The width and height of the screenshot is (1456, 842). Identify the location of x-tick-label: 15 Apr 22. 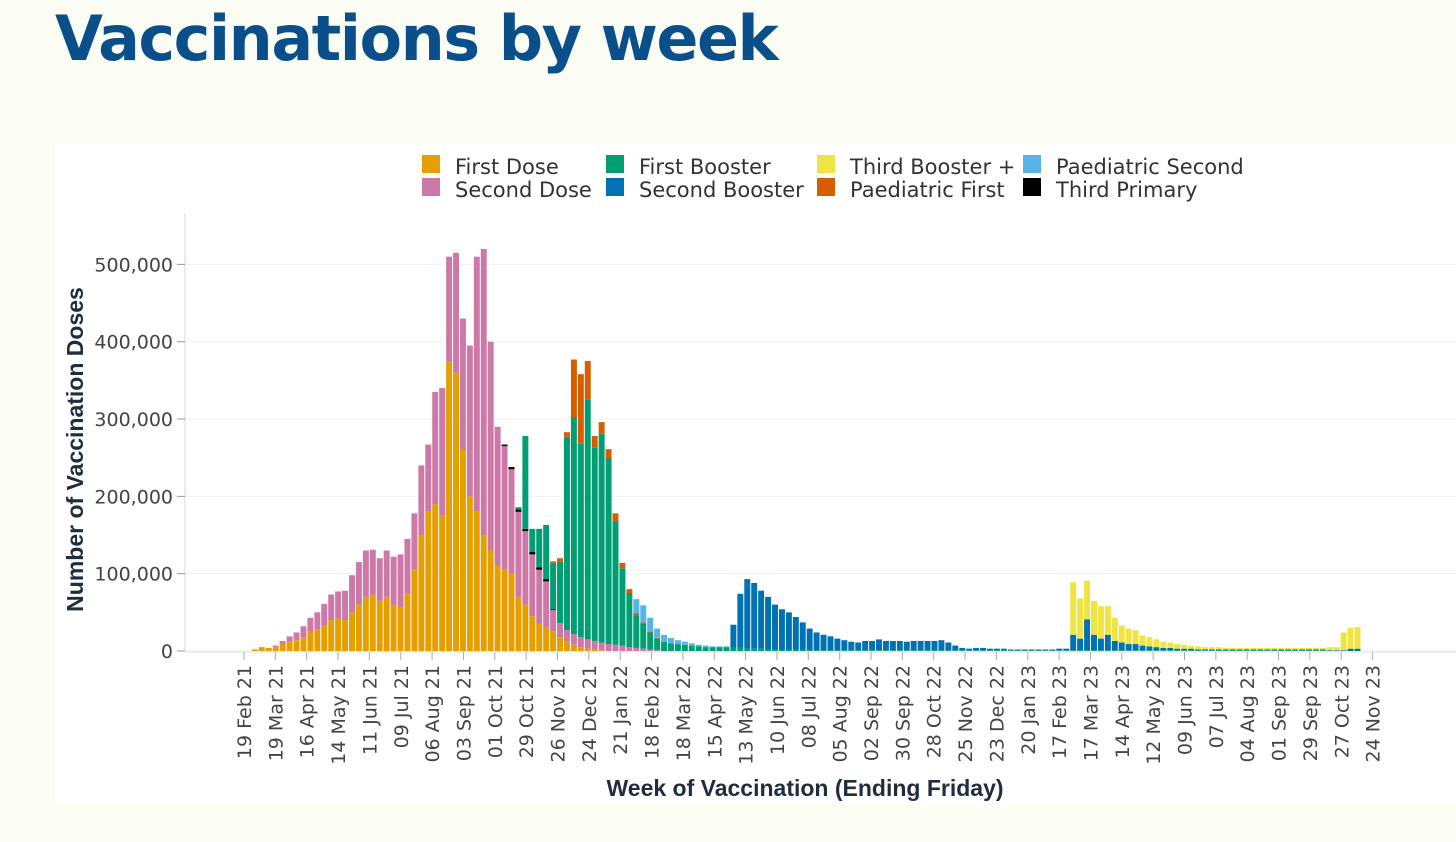
(715, 711).